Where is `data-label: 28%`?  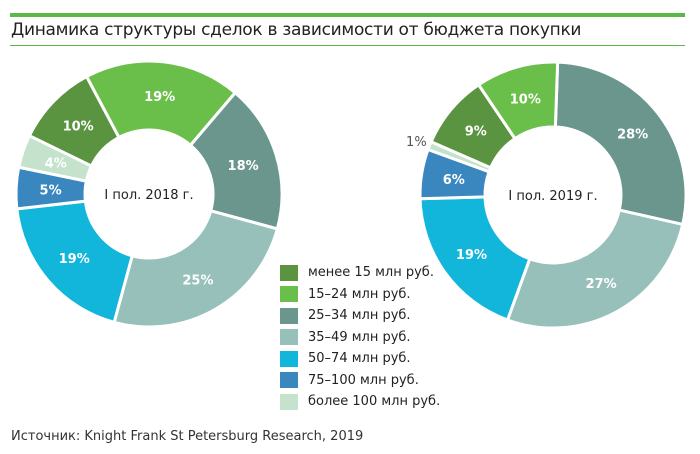 data-label: 28% is located at coordinates (632, 135).